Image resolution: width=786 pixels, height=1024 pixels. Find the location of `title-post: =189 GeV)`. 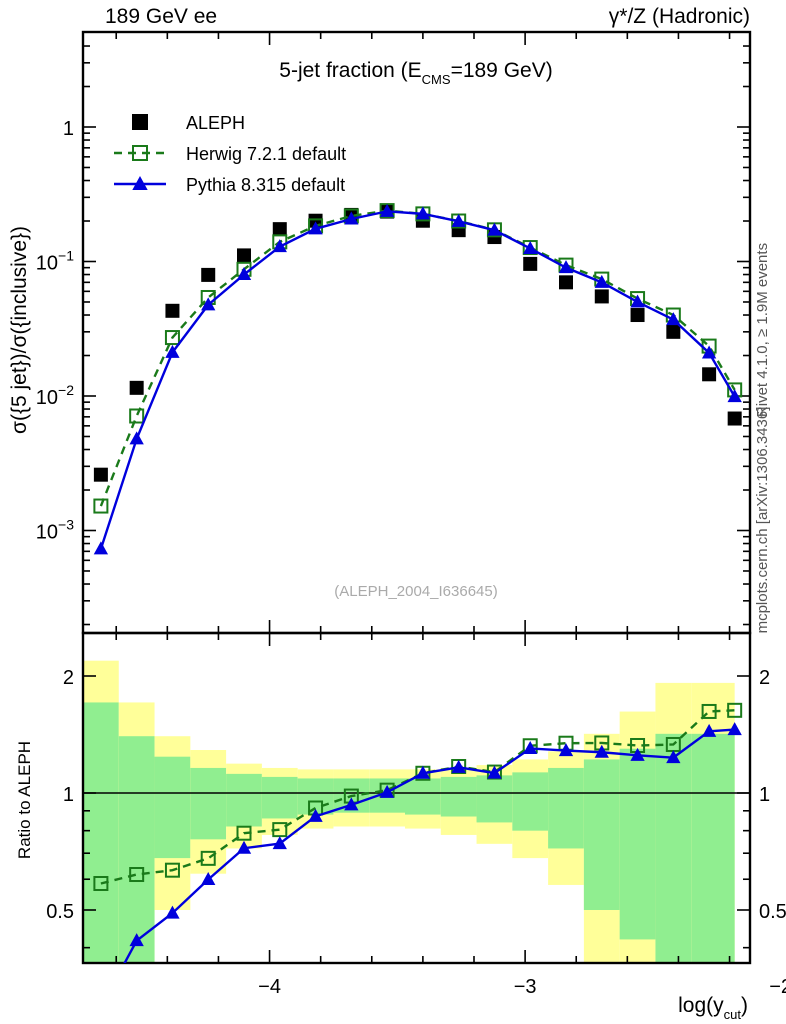

title-post: =189 GeV) is located at coordinates (502, 70).